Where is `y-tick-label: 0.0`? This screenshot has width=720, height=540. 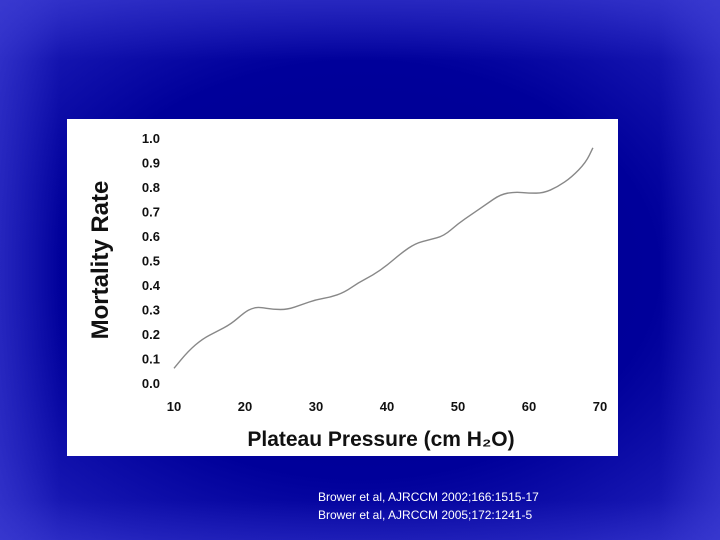 y-tick-label: 0.0 is located at coordinates (151, 383).